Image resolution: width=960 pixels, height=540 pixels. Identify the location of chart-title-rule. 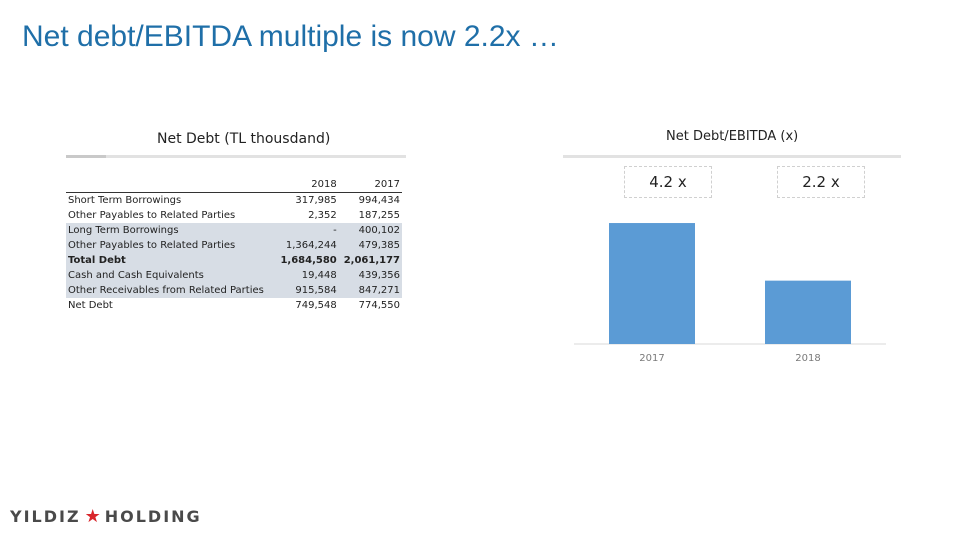
(732, 156).